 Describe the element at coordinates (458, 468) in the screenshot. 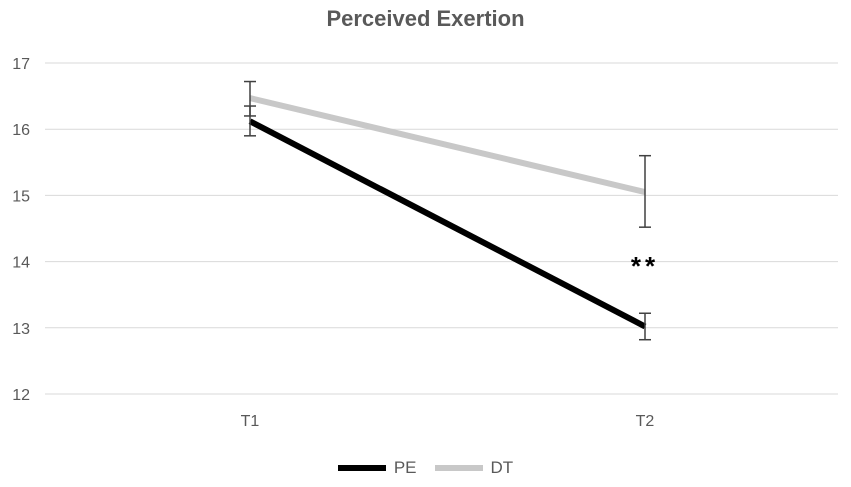

I see `legend-swatch-dt` at that location.